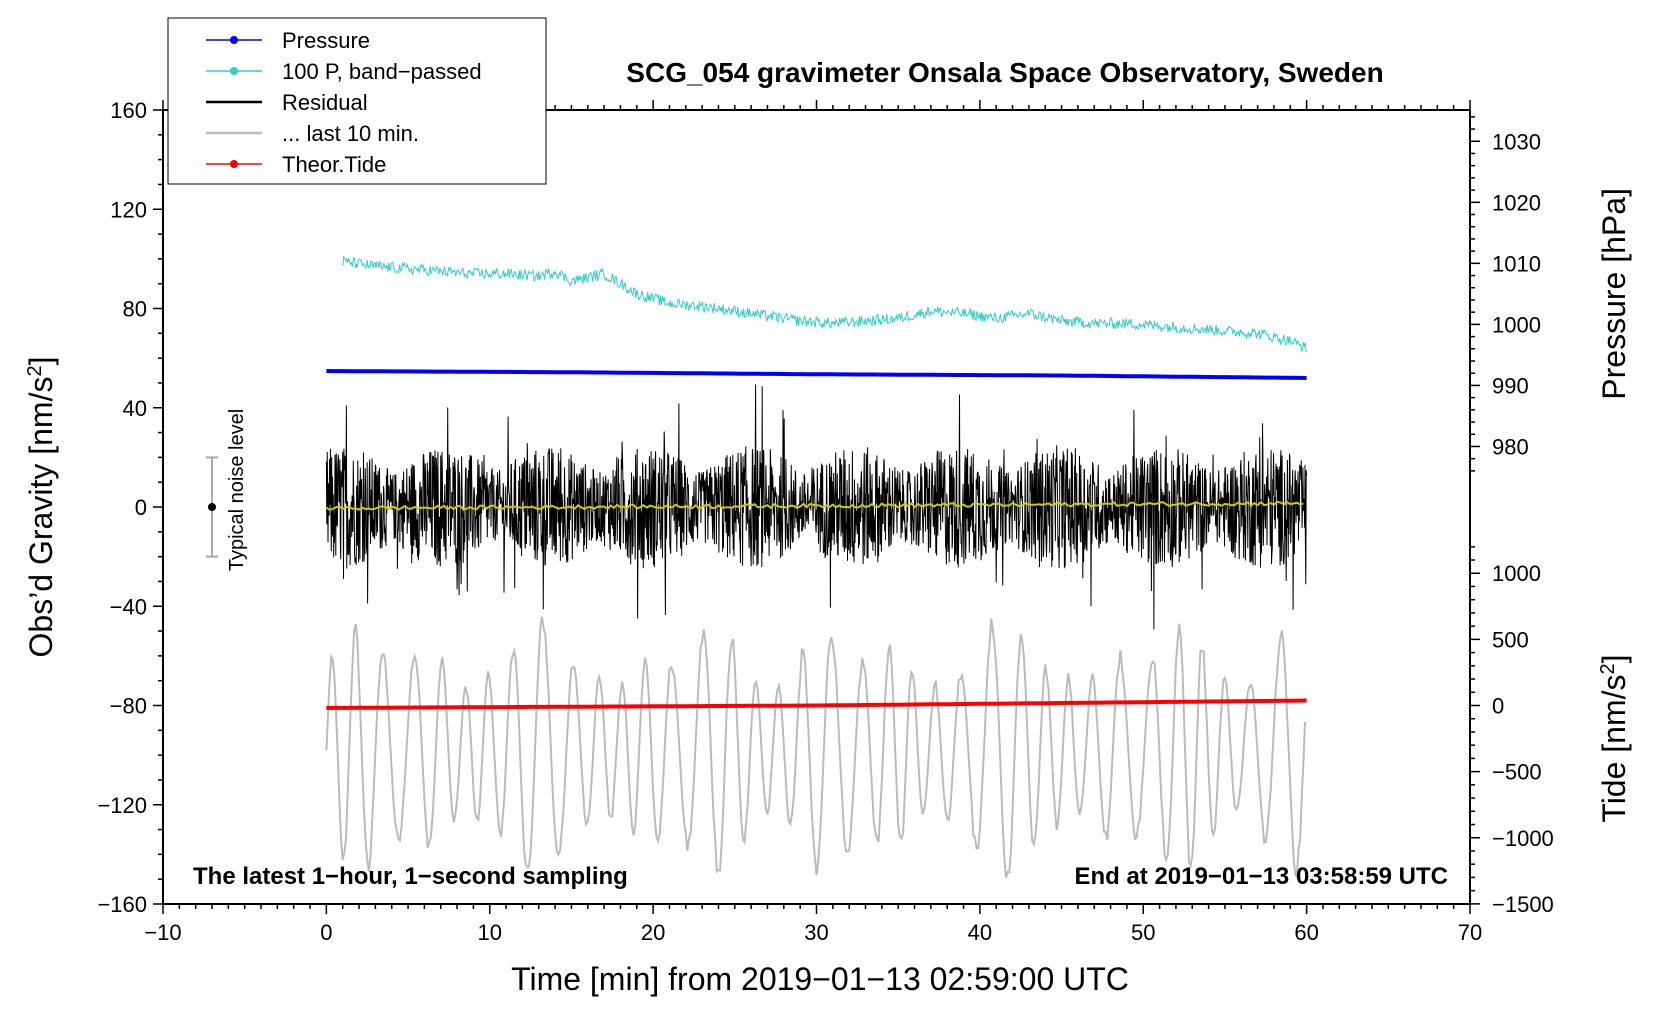  What do you see at coordinates (1510, 639) in the screenshot?
I see `tide-tick-label: 500` at bounding box center [1510, 639].